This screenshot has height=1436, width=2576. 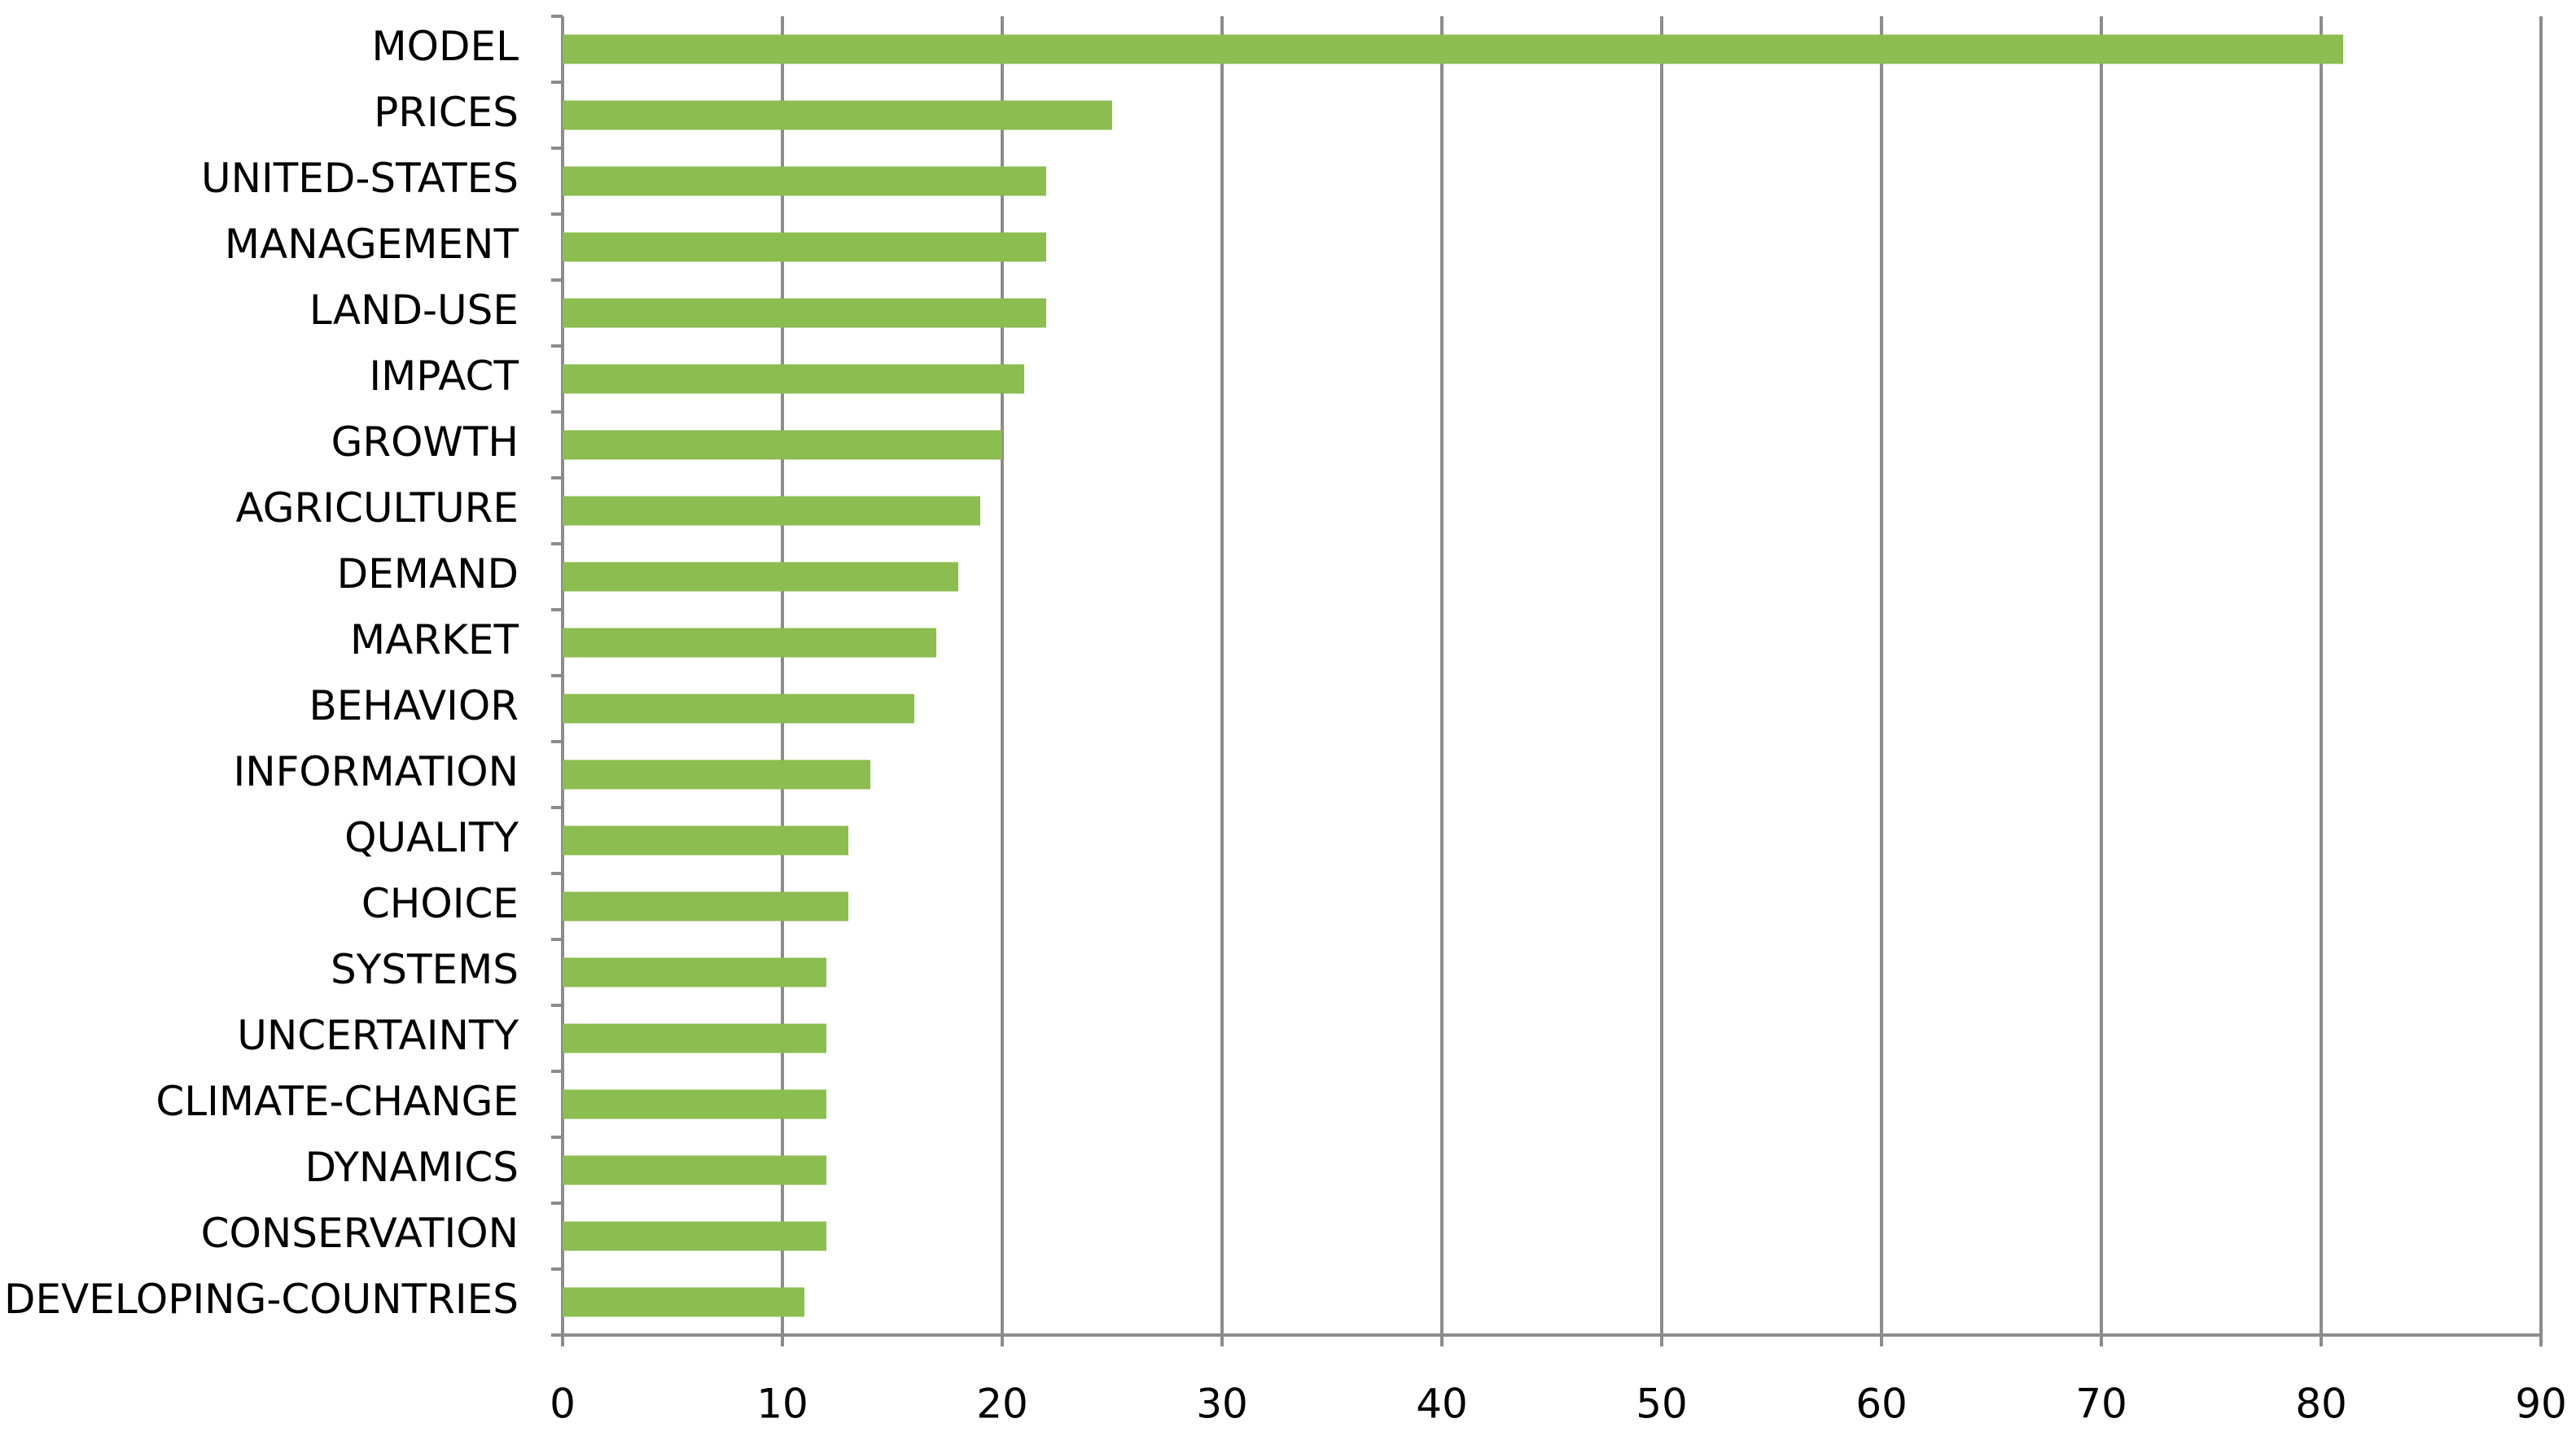 I want to click on y-tick-label: MANAGEMENT, so click(x=372, y=244).